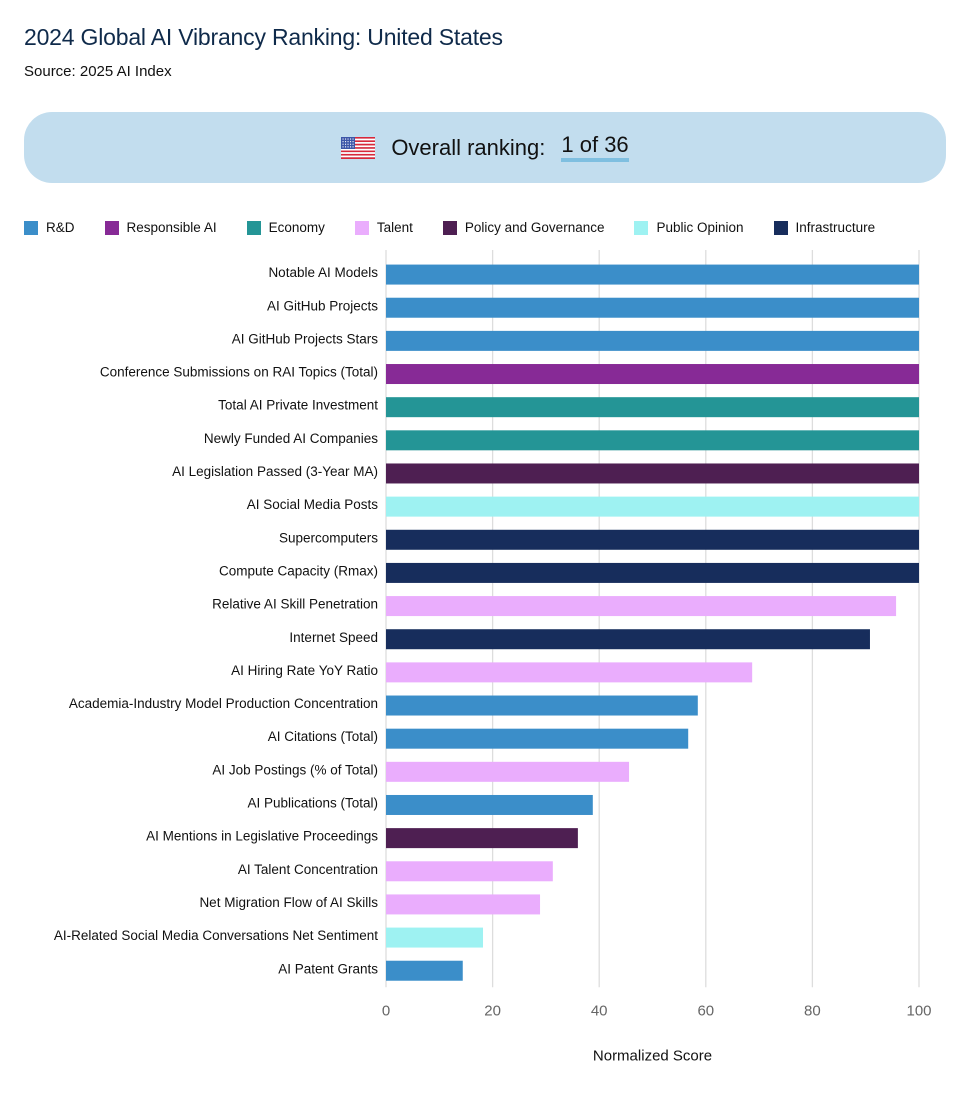 The image size is (970, 1095). Describe the element at coordinates (700, 227) in the screenshot. I see `legend-label: Public Opinion` at that location.